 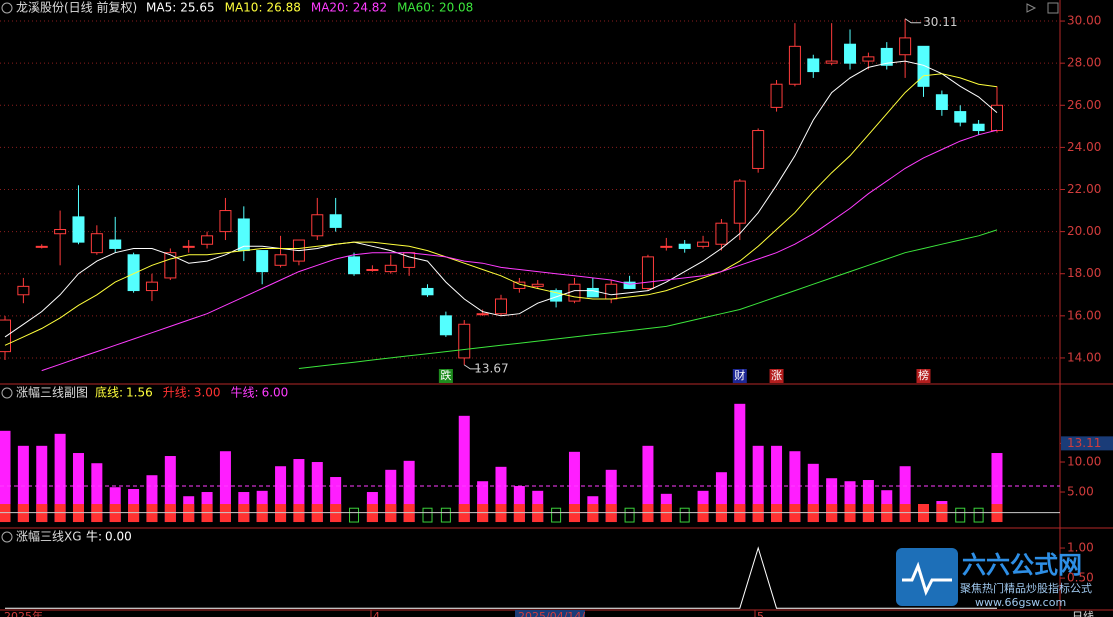 What do you see at coordinates (760, 613) in the screenshot?
I see `x-axis-label: 5` at bounding box center [760, 613].